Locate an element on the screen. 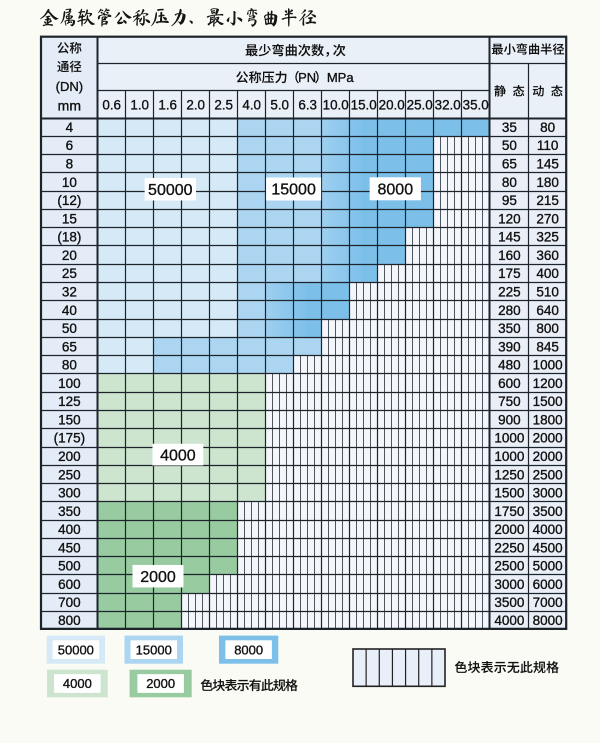 Image resolution: width=600 pixels, height=743 pixels. svg-text: 640 is located at coordinates (547, 310).